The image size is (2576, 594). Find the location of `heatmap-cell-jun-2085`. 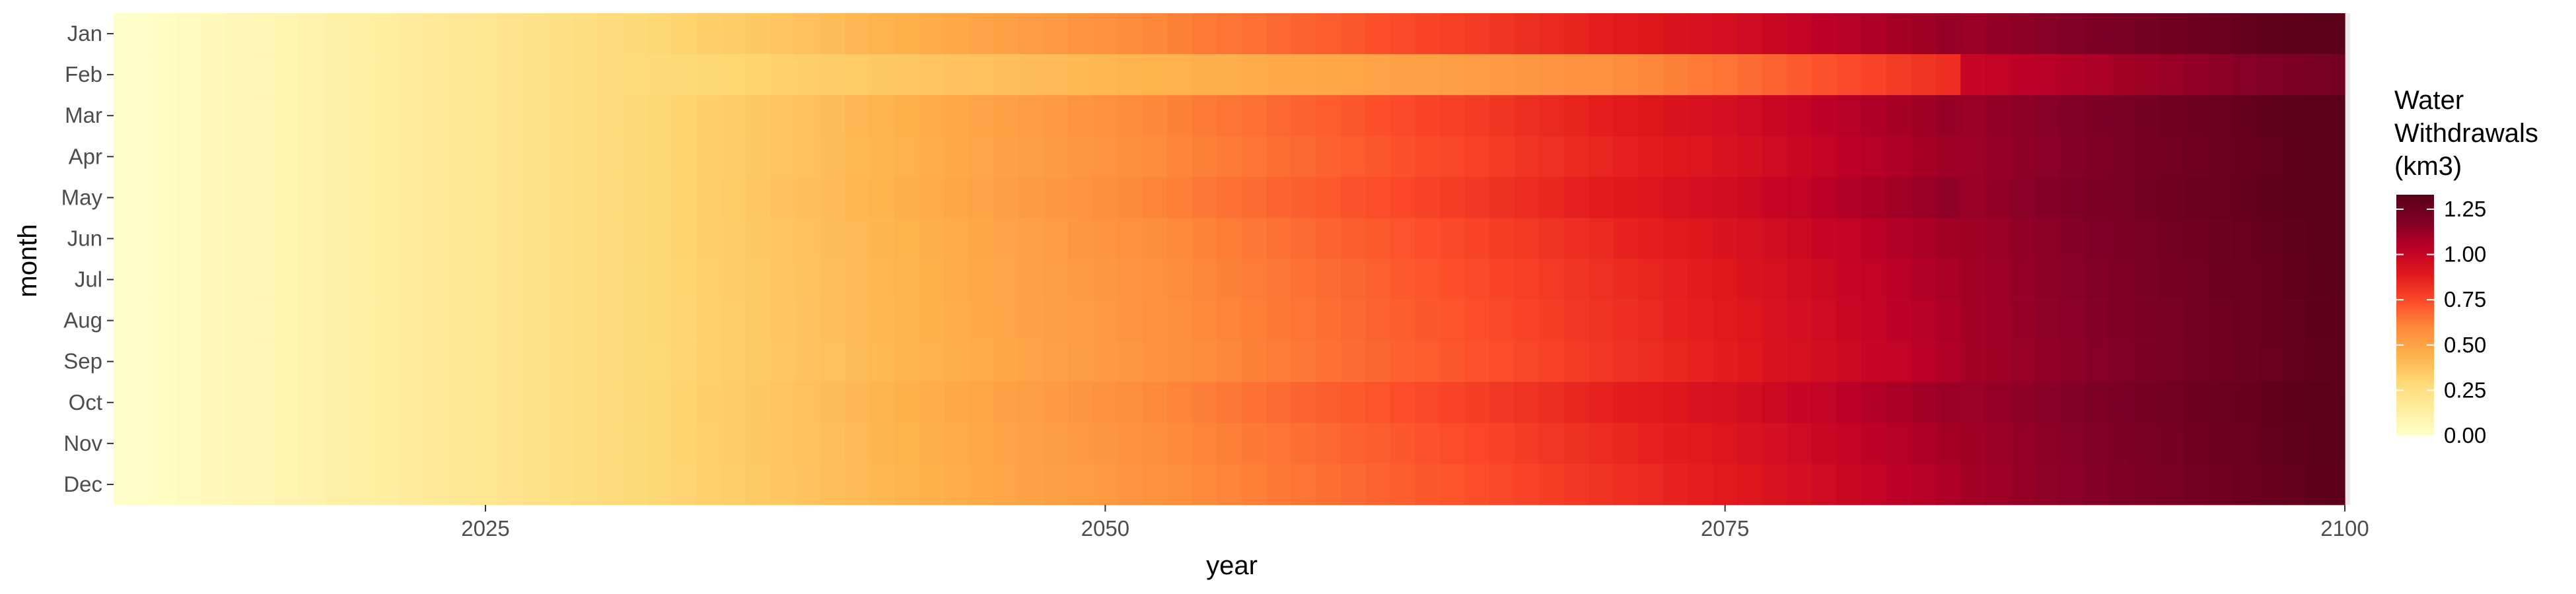

heatmap-cell-jun-2085 is located at coordinates (1973, 239).